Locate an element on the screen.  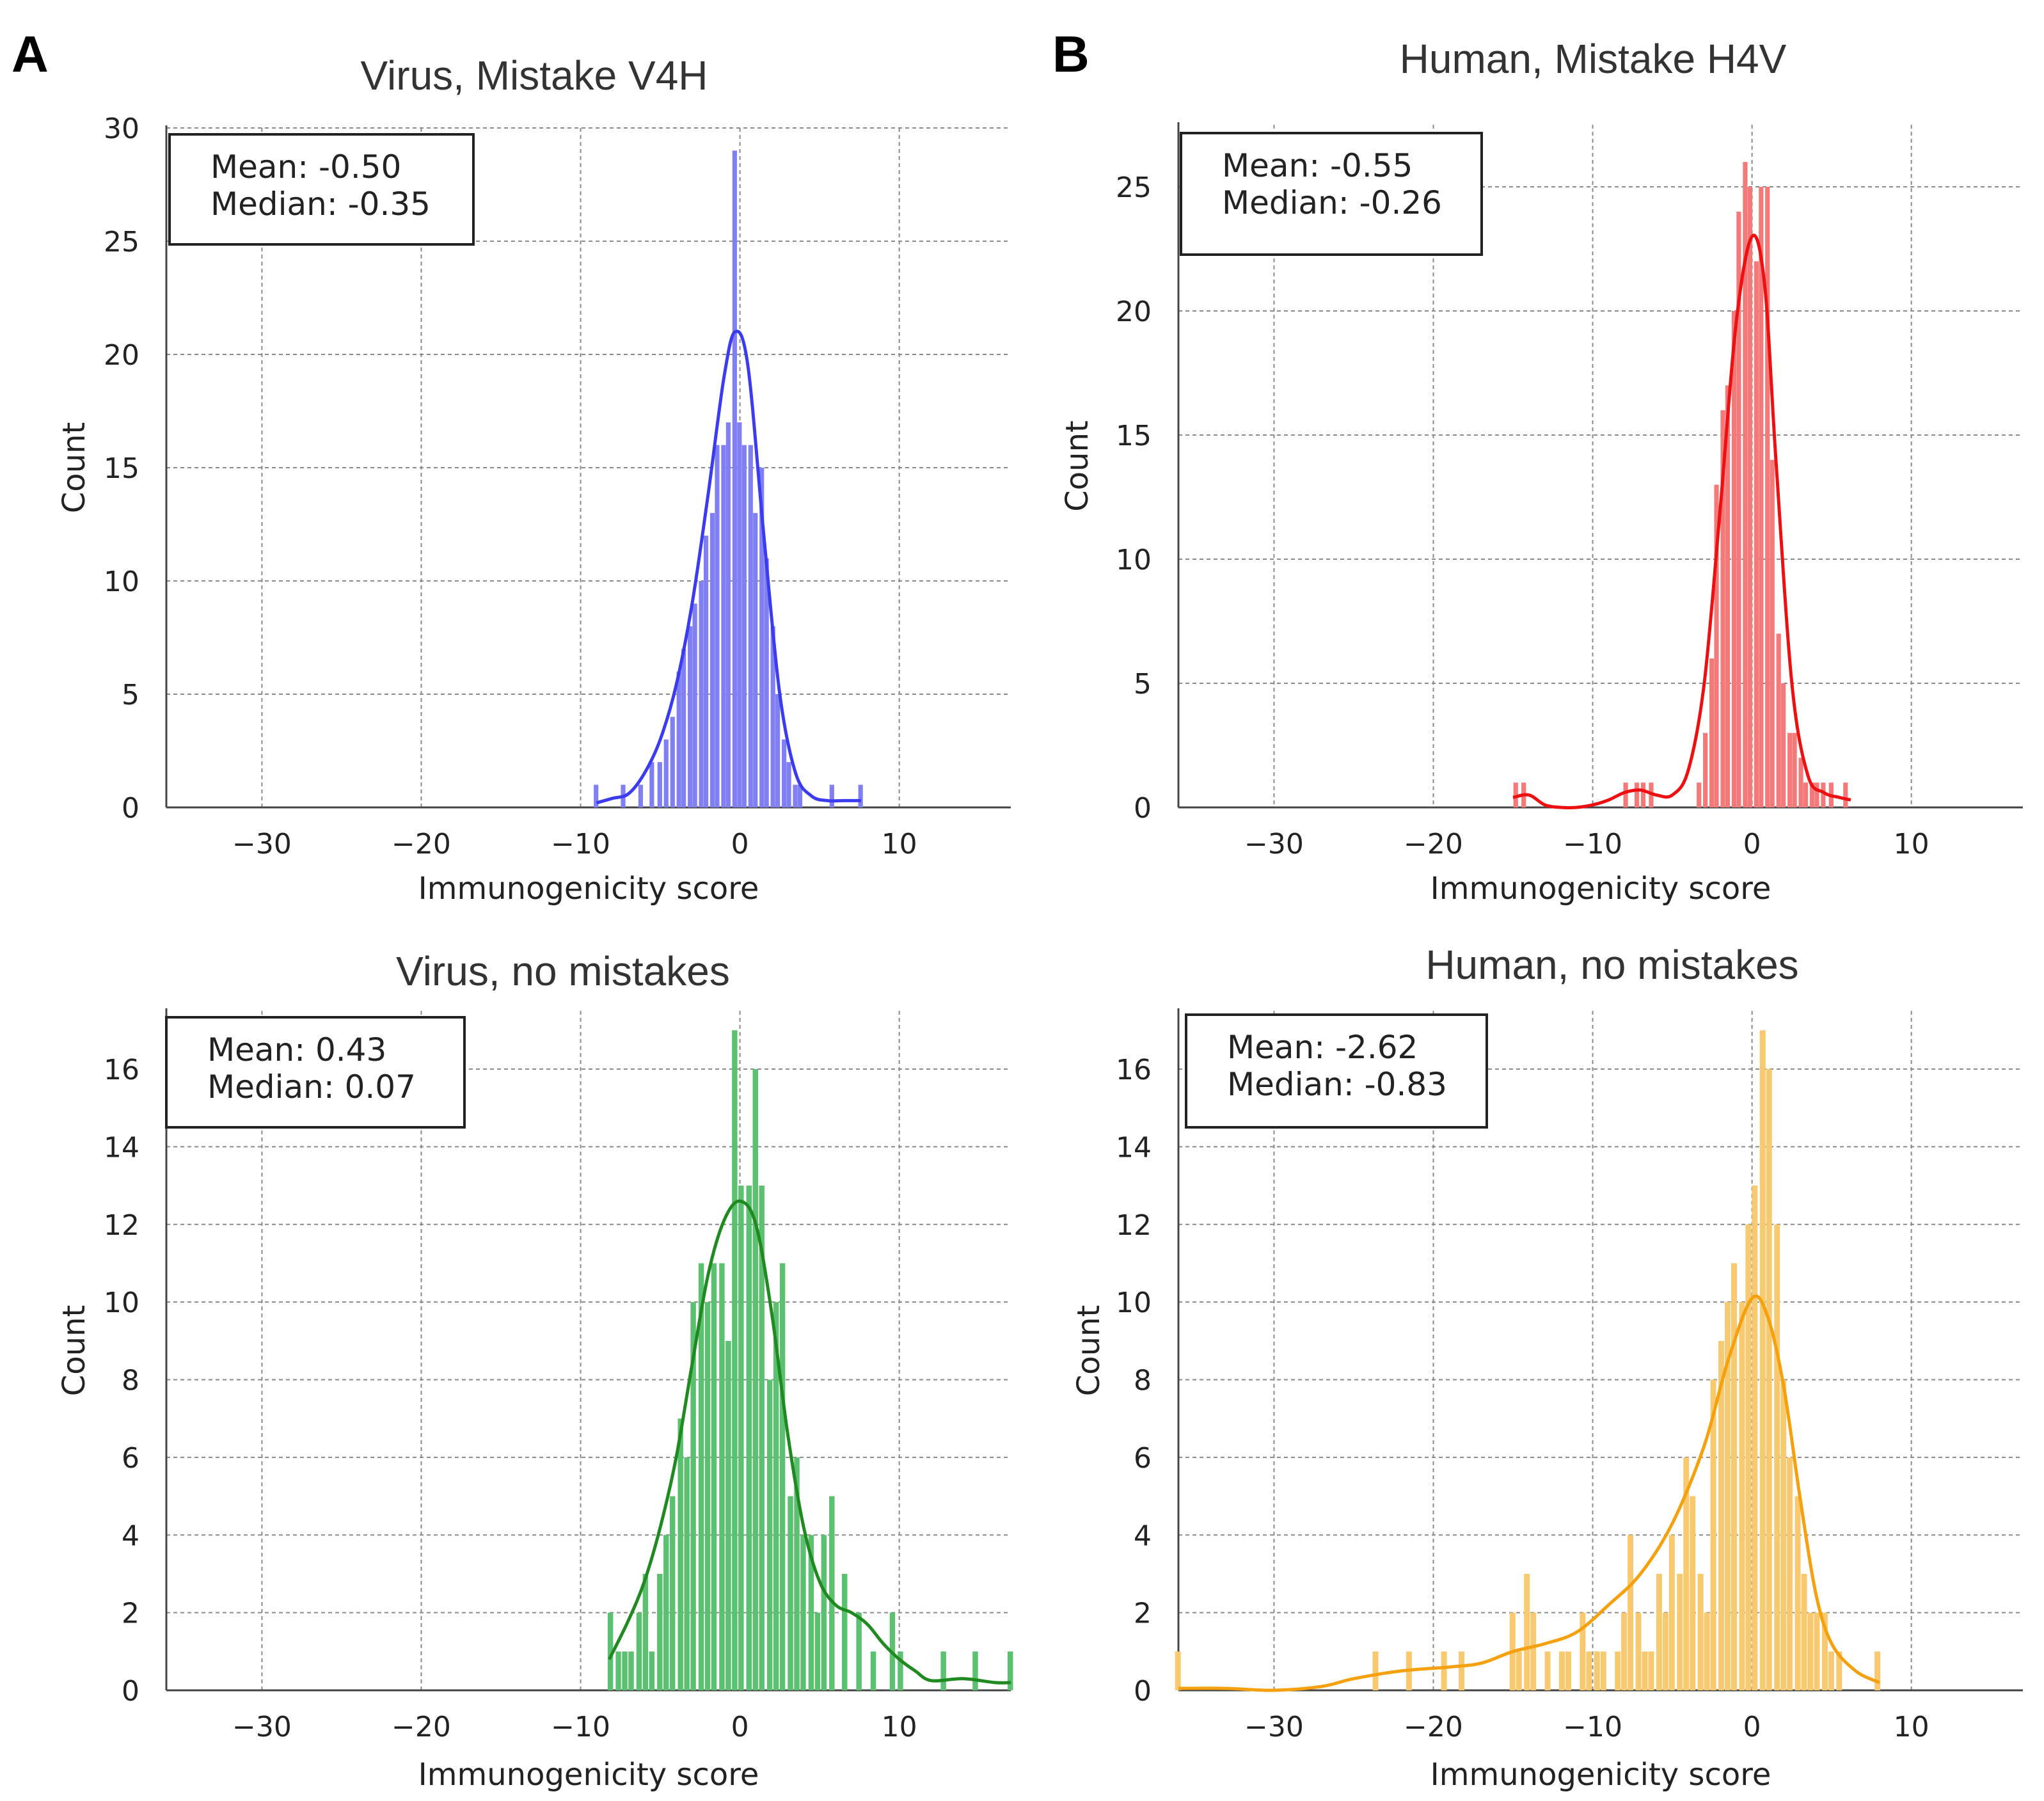
y-tick-label: 0 is located at coordinates (1143, 1691).